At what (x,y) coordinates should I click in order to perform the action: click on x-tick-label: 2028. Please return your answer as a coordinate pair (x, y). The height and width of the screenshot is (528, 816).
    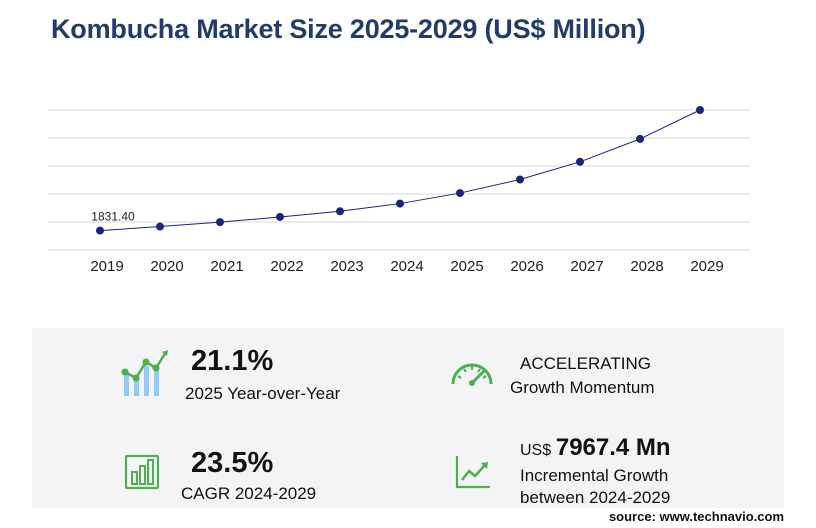
    Looking at the image, I should click on (646, 266).